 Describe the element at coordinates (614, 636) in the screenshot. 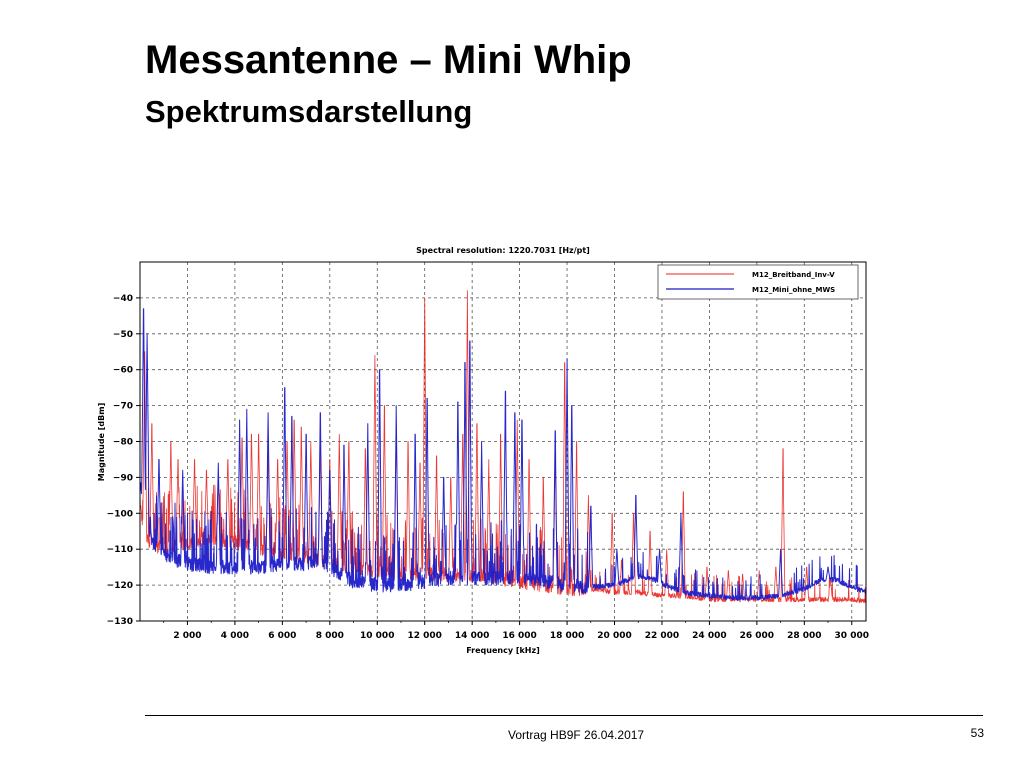

I see `x-tick-label: 20 000` at that location.